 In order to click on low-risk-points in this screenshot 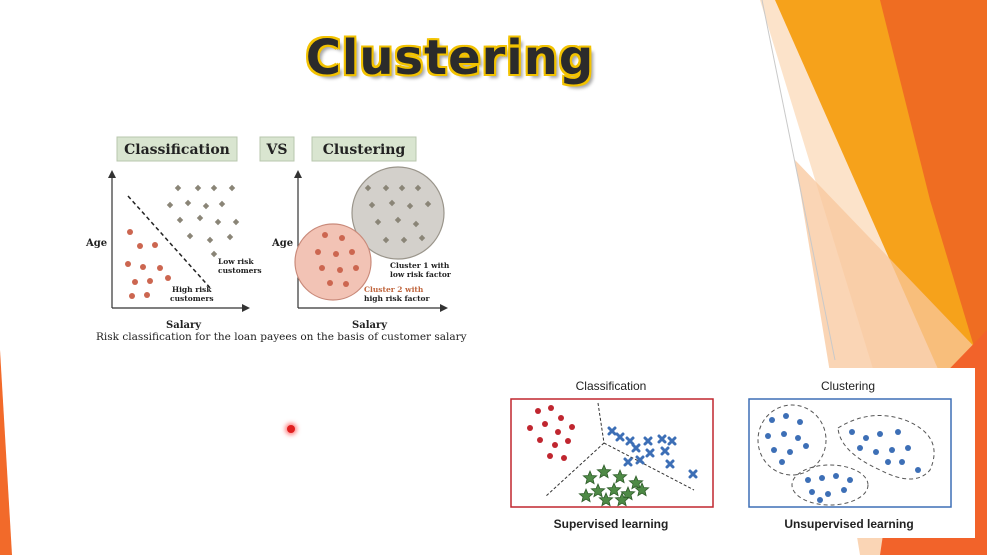, I will do `click(203, 221)`.